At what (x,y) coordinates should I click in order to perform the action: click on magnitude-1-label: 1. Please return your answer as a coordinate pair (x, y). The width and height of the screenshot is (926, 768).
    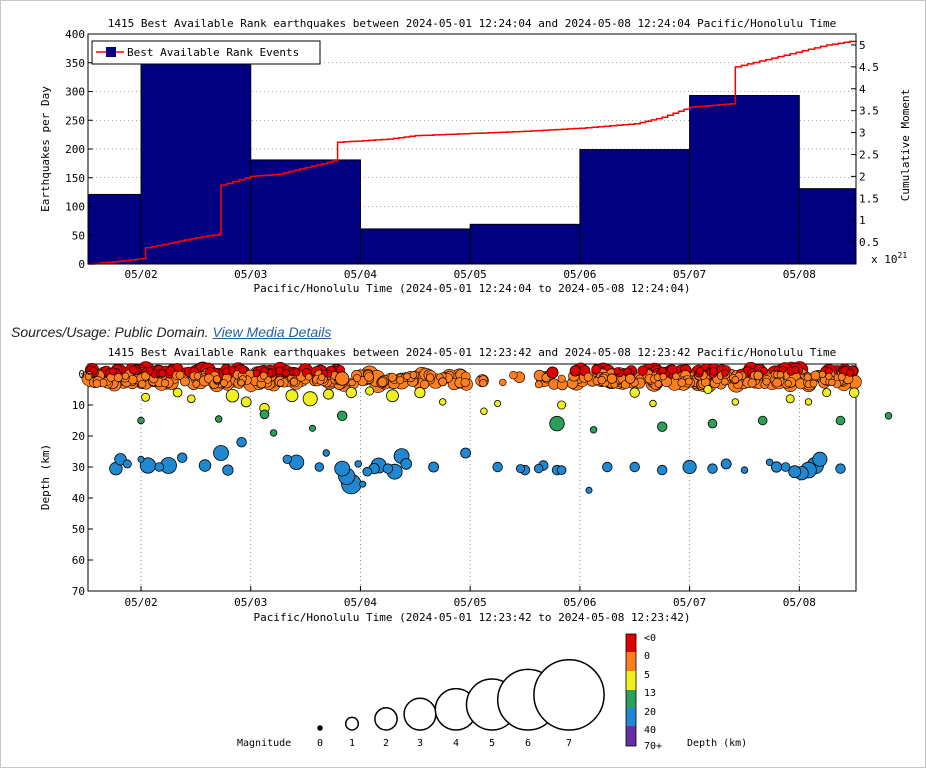
    Looking at the image, I should click on (352, 743).